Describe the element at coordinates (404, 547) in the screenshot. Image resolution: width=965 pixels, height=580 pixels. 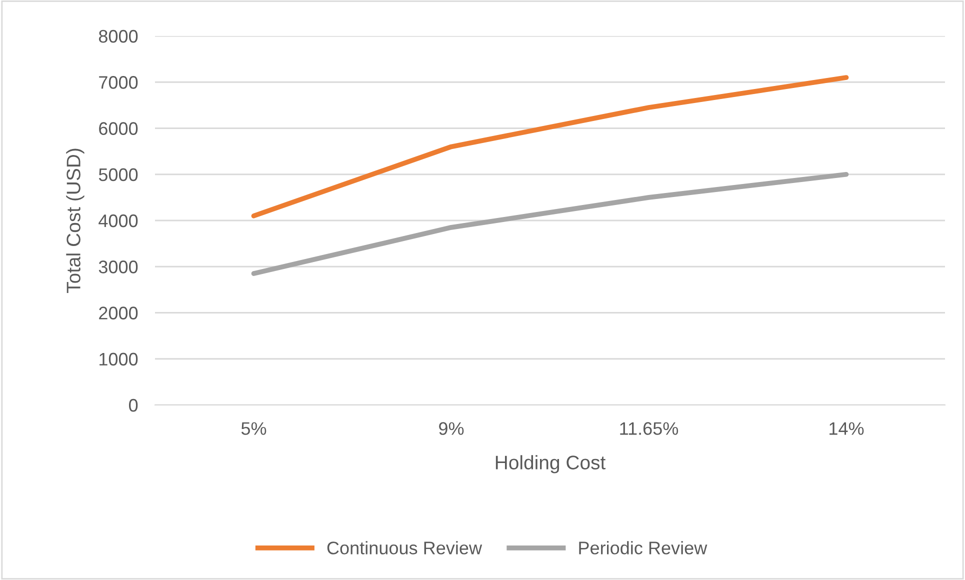
I see `legend-label: Continuous Review` at that location.